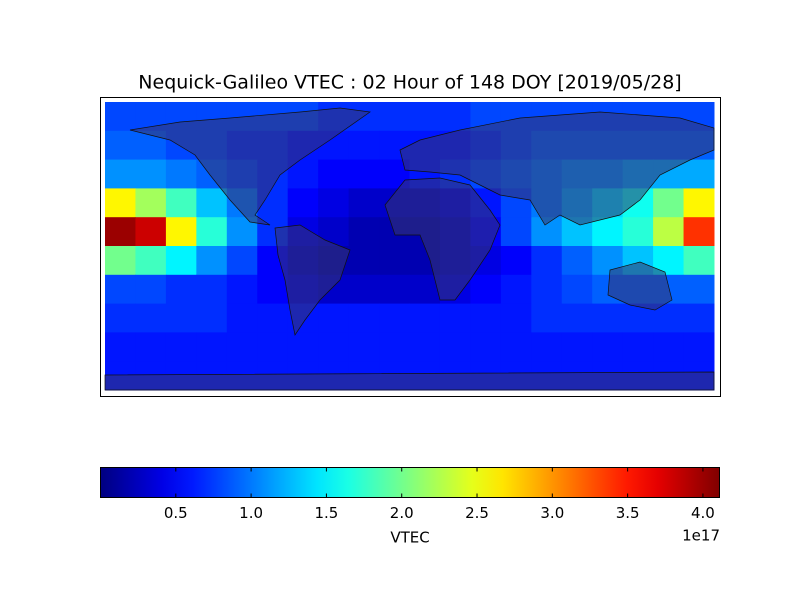 The image size is (800, 600). I want to click on colorbar-tick-label: 3.0, so click(552, 513).